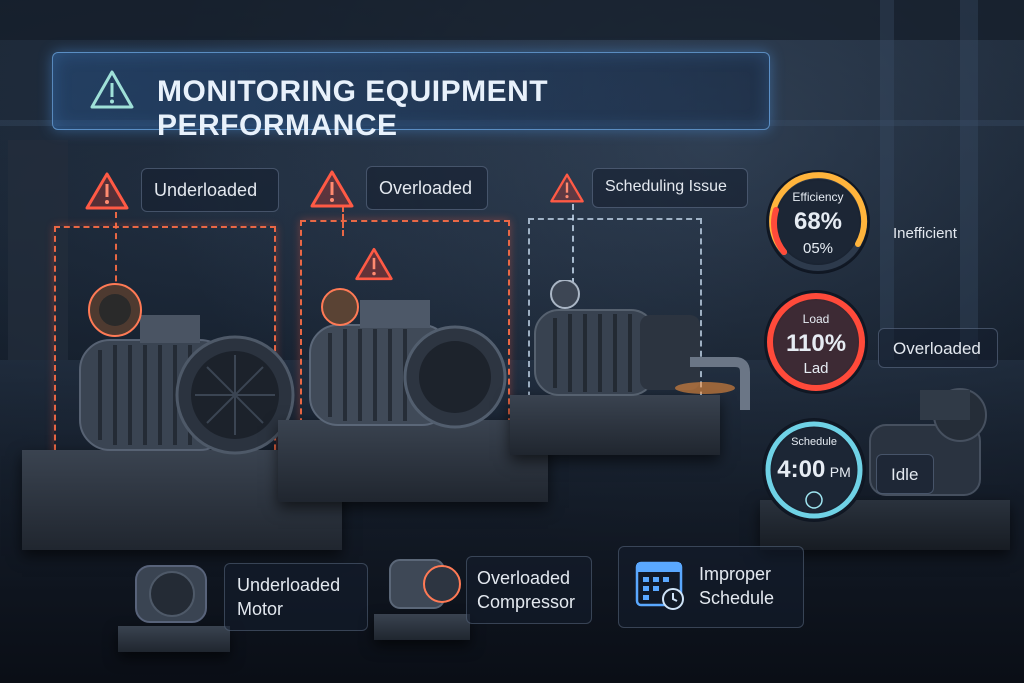  What do you see at coordinates (116, 252) in the screenshot?
I see `underloaded-connector` at bounding box center [116, 252].